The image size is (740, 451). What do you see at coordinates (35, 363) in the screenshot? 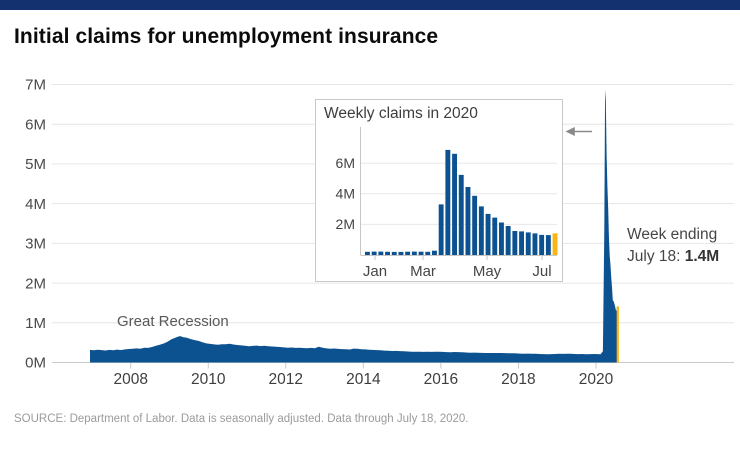
I see `svg-text: 0M` at bounding box center [35, 363].